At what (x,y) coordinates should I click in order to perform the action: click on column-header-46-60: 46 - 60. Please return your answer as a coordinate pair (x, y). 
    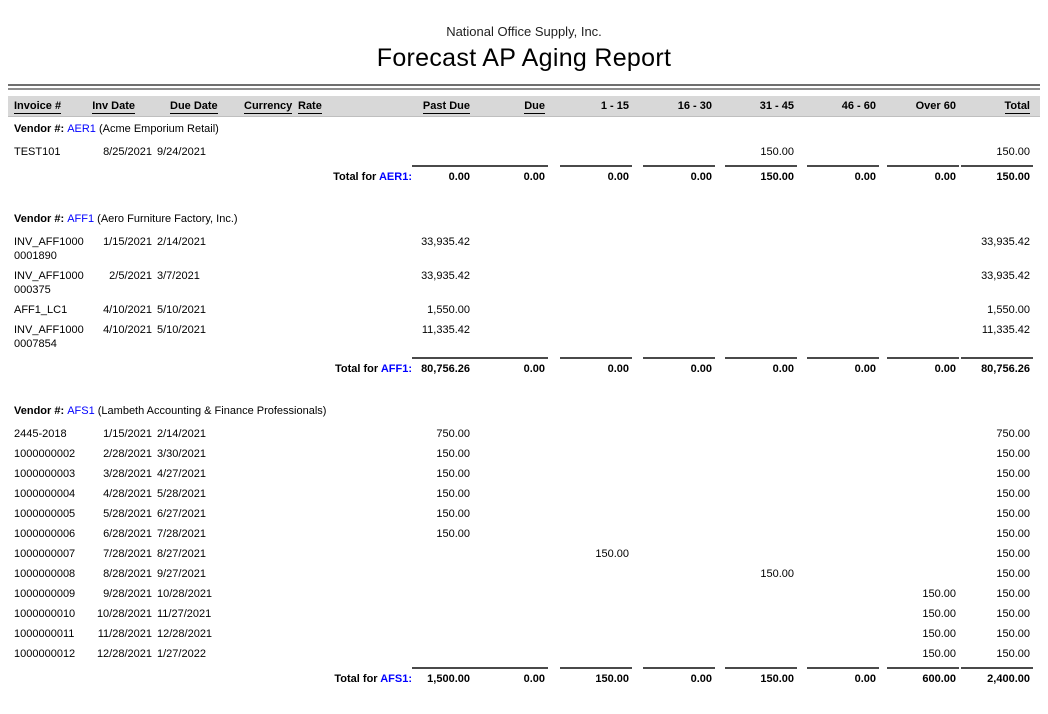
    Looking at the image, I should click on (835, 106).